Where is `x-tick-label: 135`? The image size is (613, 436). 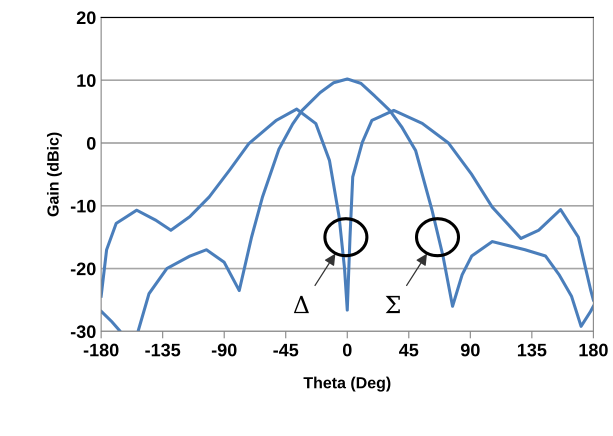 x-tick-label: 135 is located at coordinates (532, 350).